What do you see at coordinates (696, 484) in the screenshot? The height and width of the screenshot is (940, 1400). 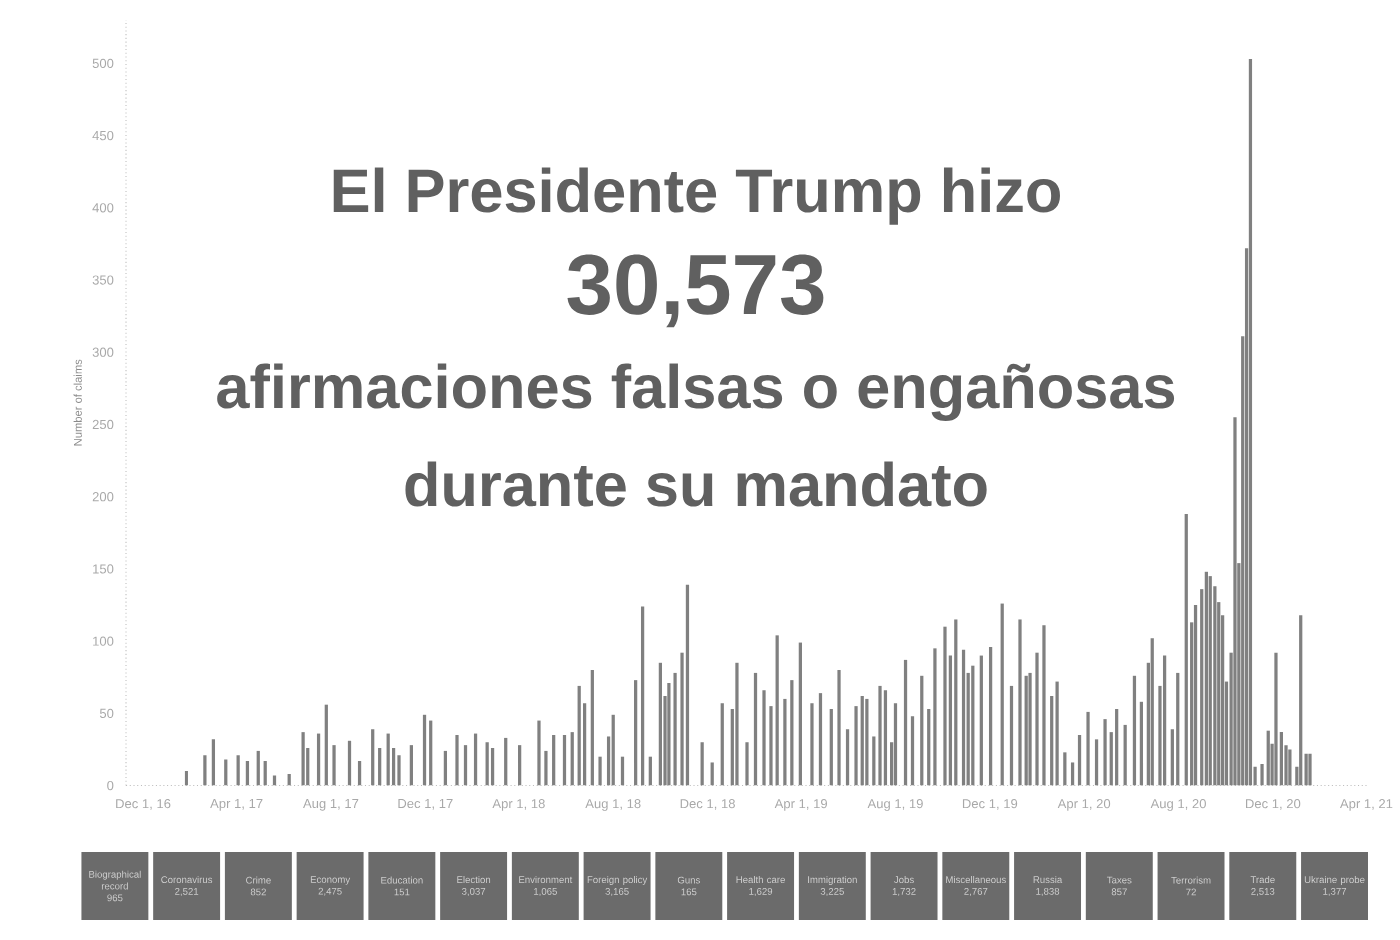 I see `annotation: durante su mandato` at bounding box center [696, 484].